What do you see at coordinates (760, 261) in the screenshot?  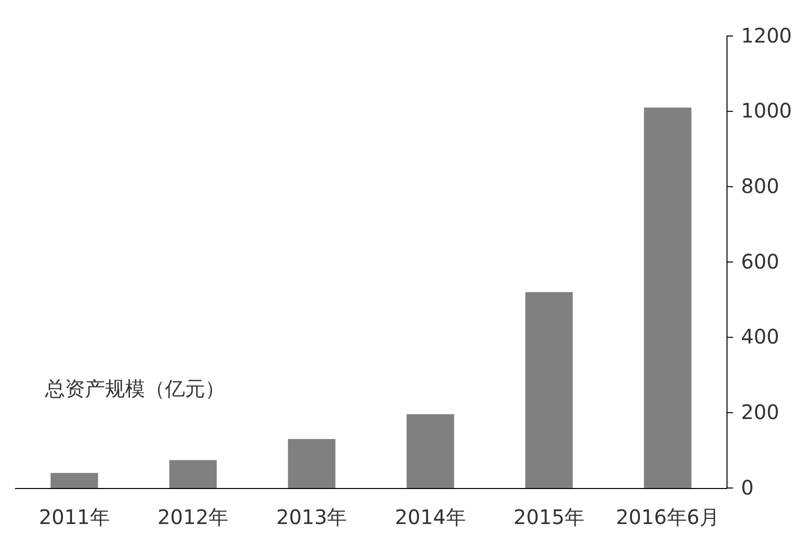 I see `y-tick-label: 600` at bounding box center [760, 261].